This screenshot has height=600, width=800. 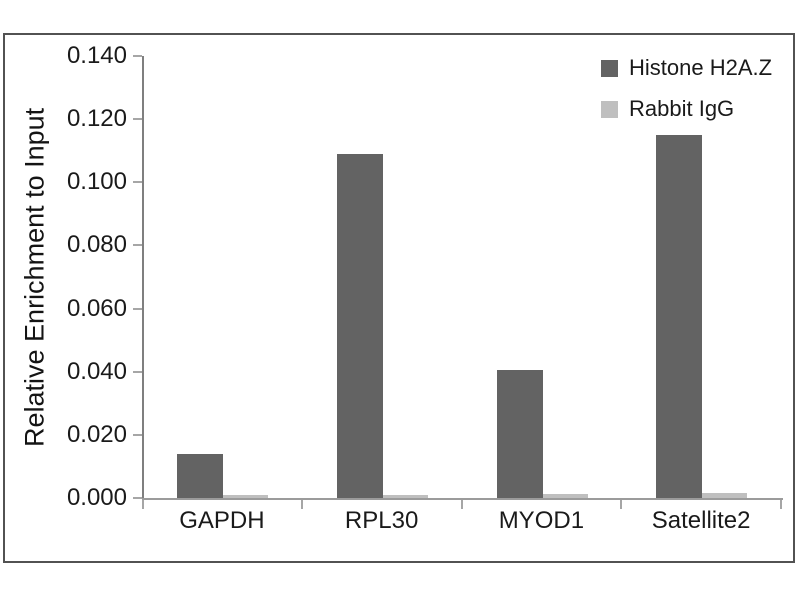 What do you see at coordinates (519, 434) in the screenshot?
I see `bar-histone-h2a-z-myod1` at bounding box center [519, 434].